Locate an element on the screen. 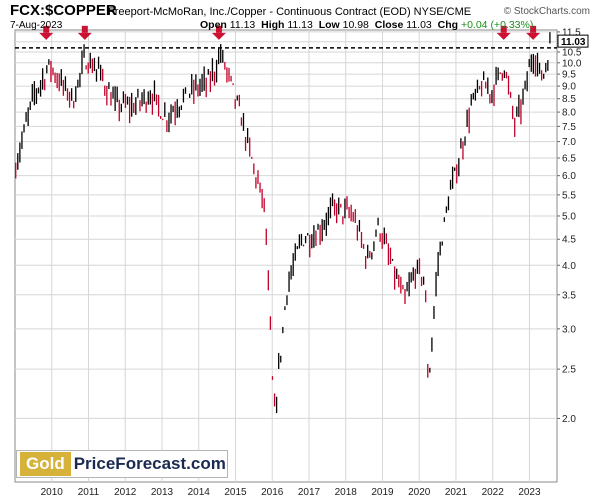 The width and height of the screenshot is (600, 500). peak-markers is located at coordinates (290, 32).